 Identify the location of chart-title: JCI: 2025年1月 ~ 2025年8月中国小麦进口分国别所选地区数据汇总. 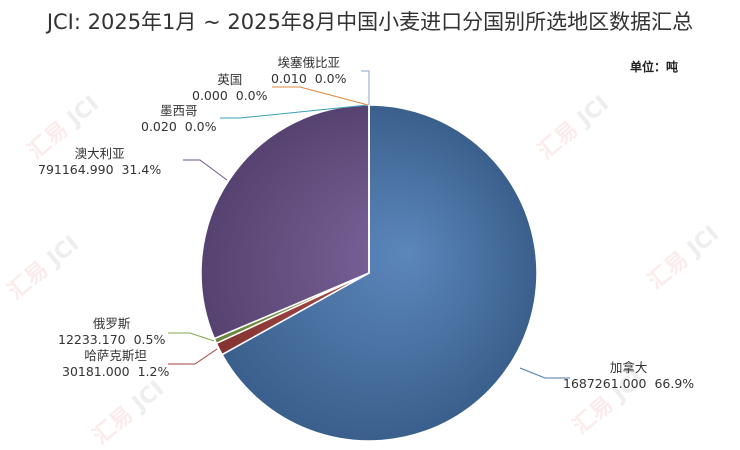
(370, 22).